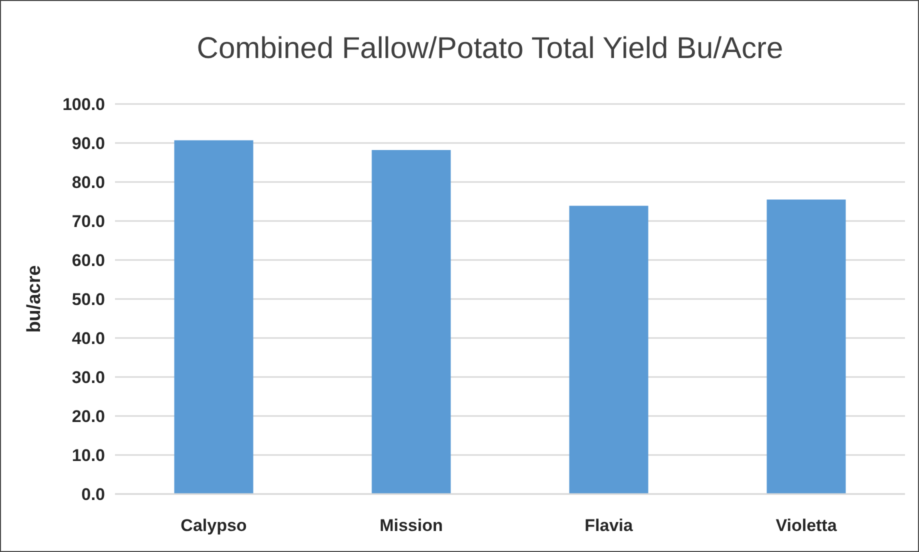  Describe the element at coordinates (88, 299) in the screenshot. I see `y-tick-label: 50.0` at that location.